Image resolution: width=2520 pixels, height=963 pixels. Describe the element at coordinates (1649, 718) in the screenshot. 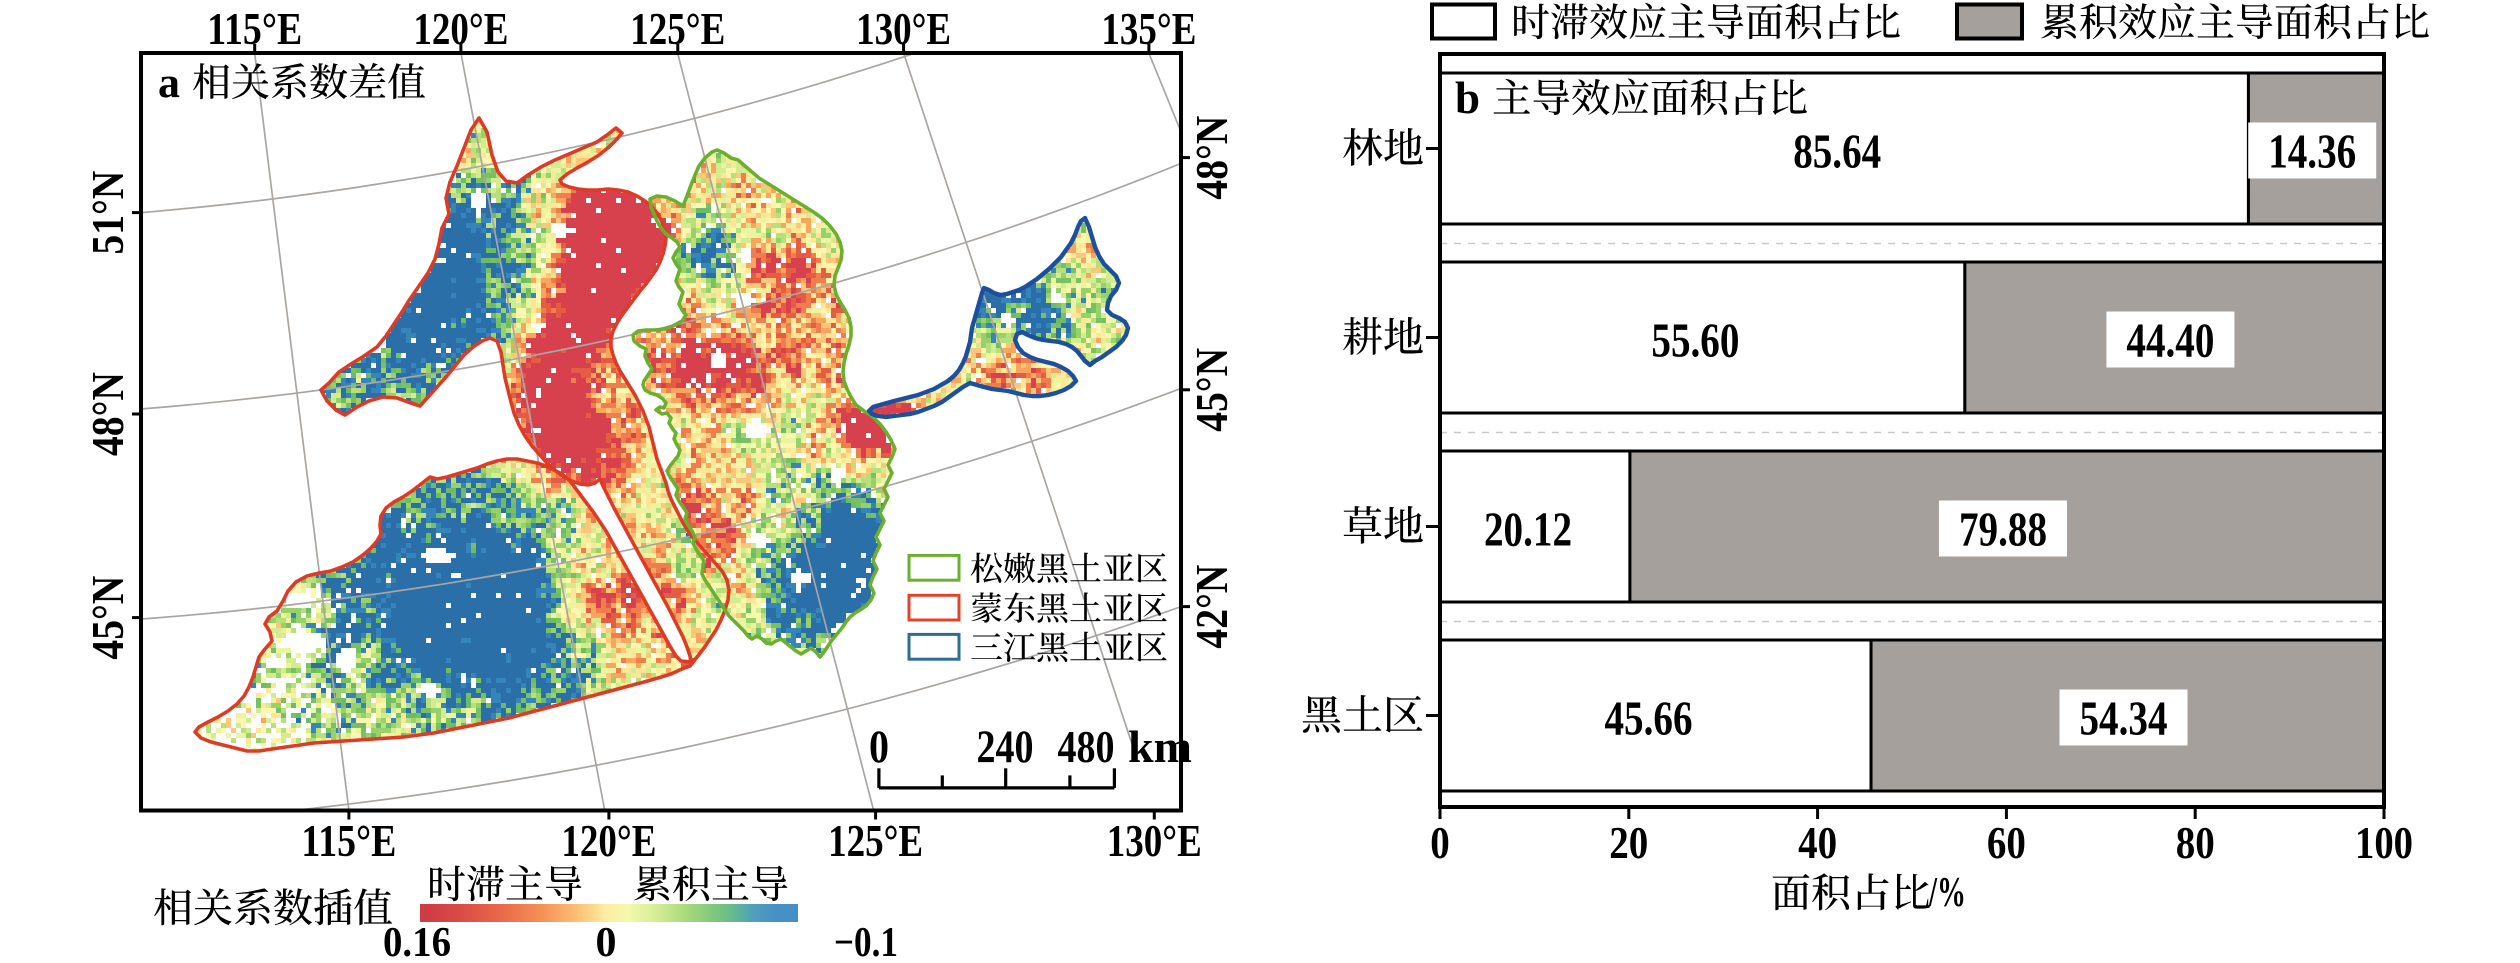

I see `svg-text: 45.66` at that location.